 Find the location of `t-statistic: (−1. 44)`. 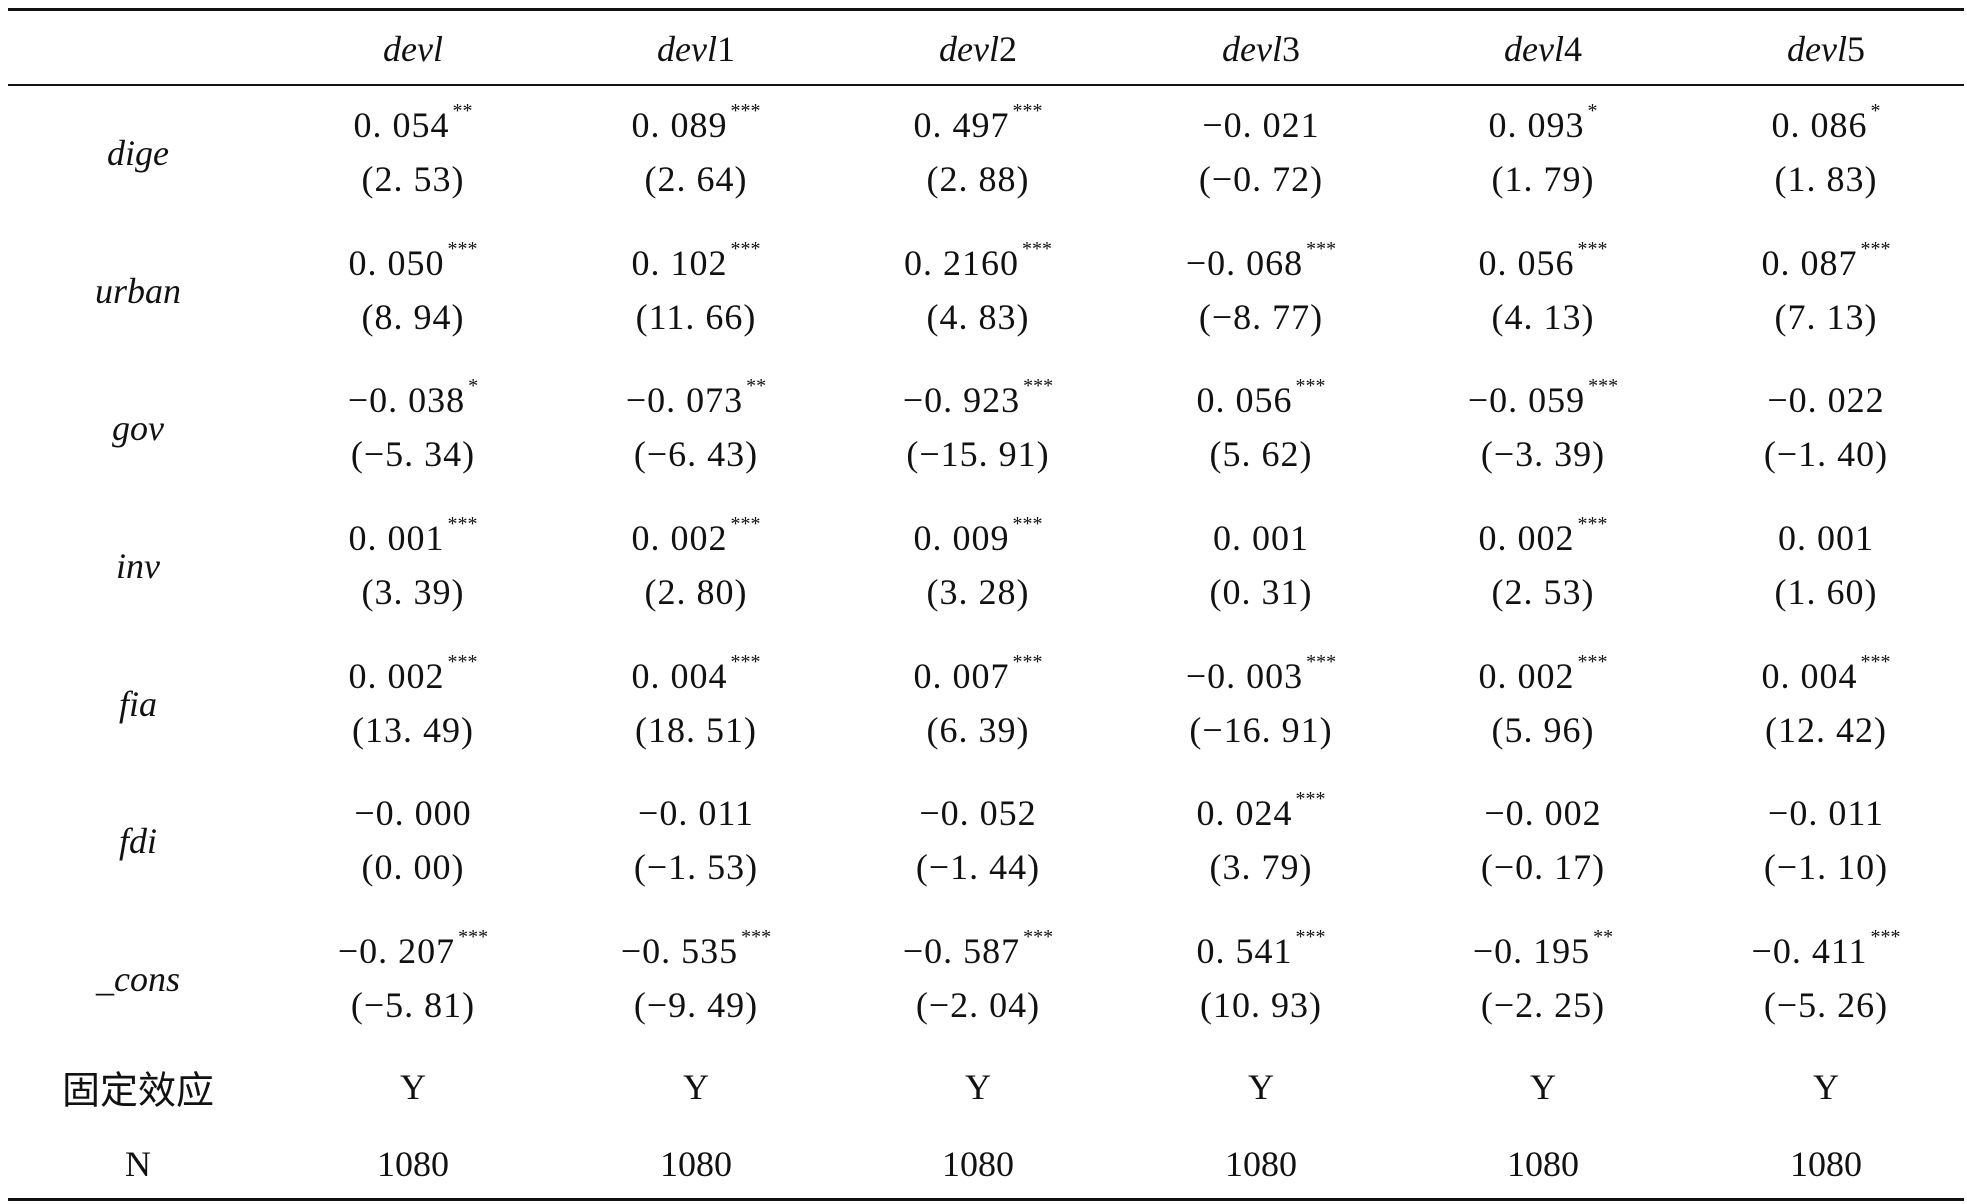

t-statistic: (−1. 44) is located at coordinates (978, 867).